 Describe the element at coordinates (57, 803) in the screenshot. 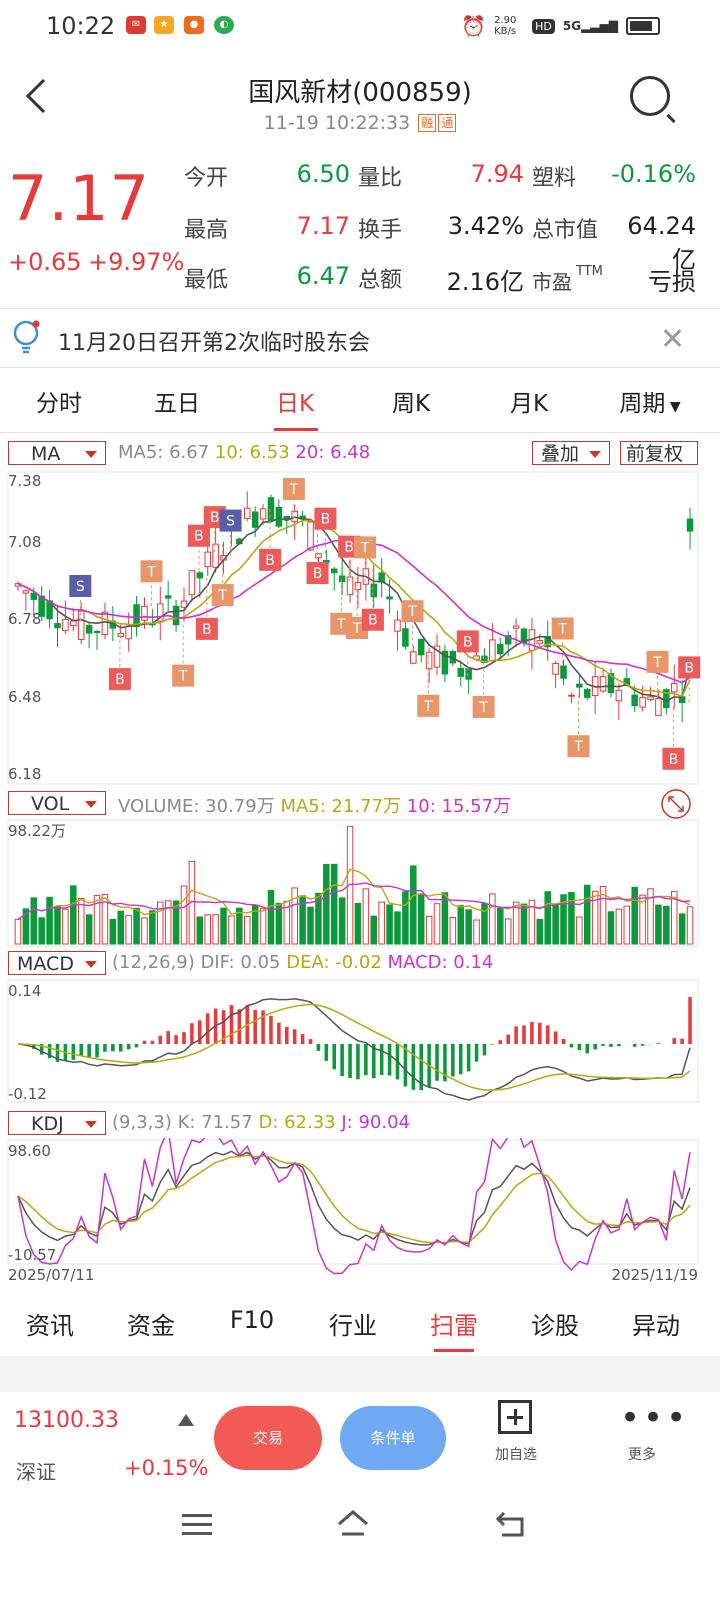

I see `vol-indicator-select: VOL` at that location.